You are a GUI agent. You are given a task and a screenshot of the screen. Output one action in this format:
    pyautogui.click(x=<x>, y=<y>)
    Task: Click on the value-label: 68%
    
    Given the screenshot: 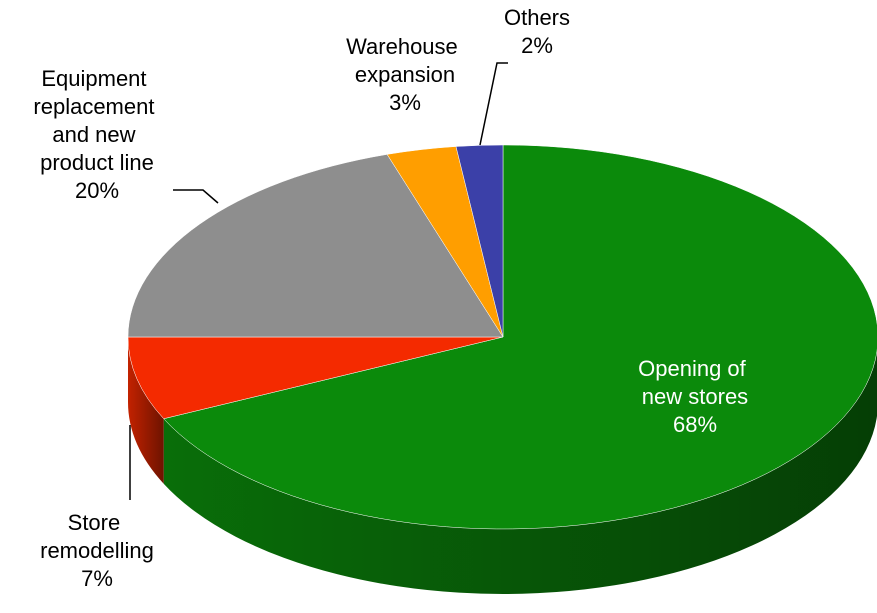 What is the action you would take?
    pyautogui.click(x=695, y=424)
    